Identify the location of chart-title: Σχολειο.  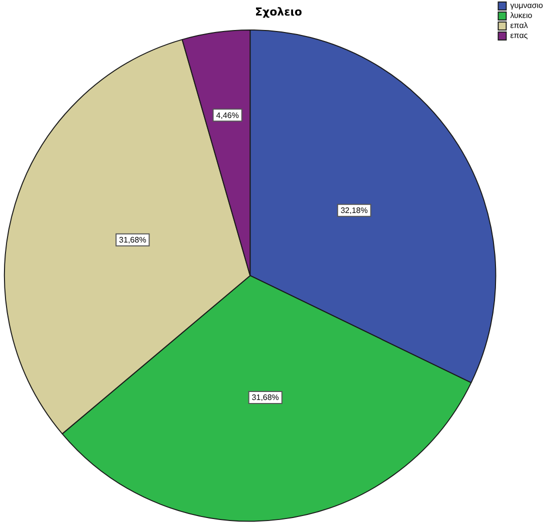
(278, 11).